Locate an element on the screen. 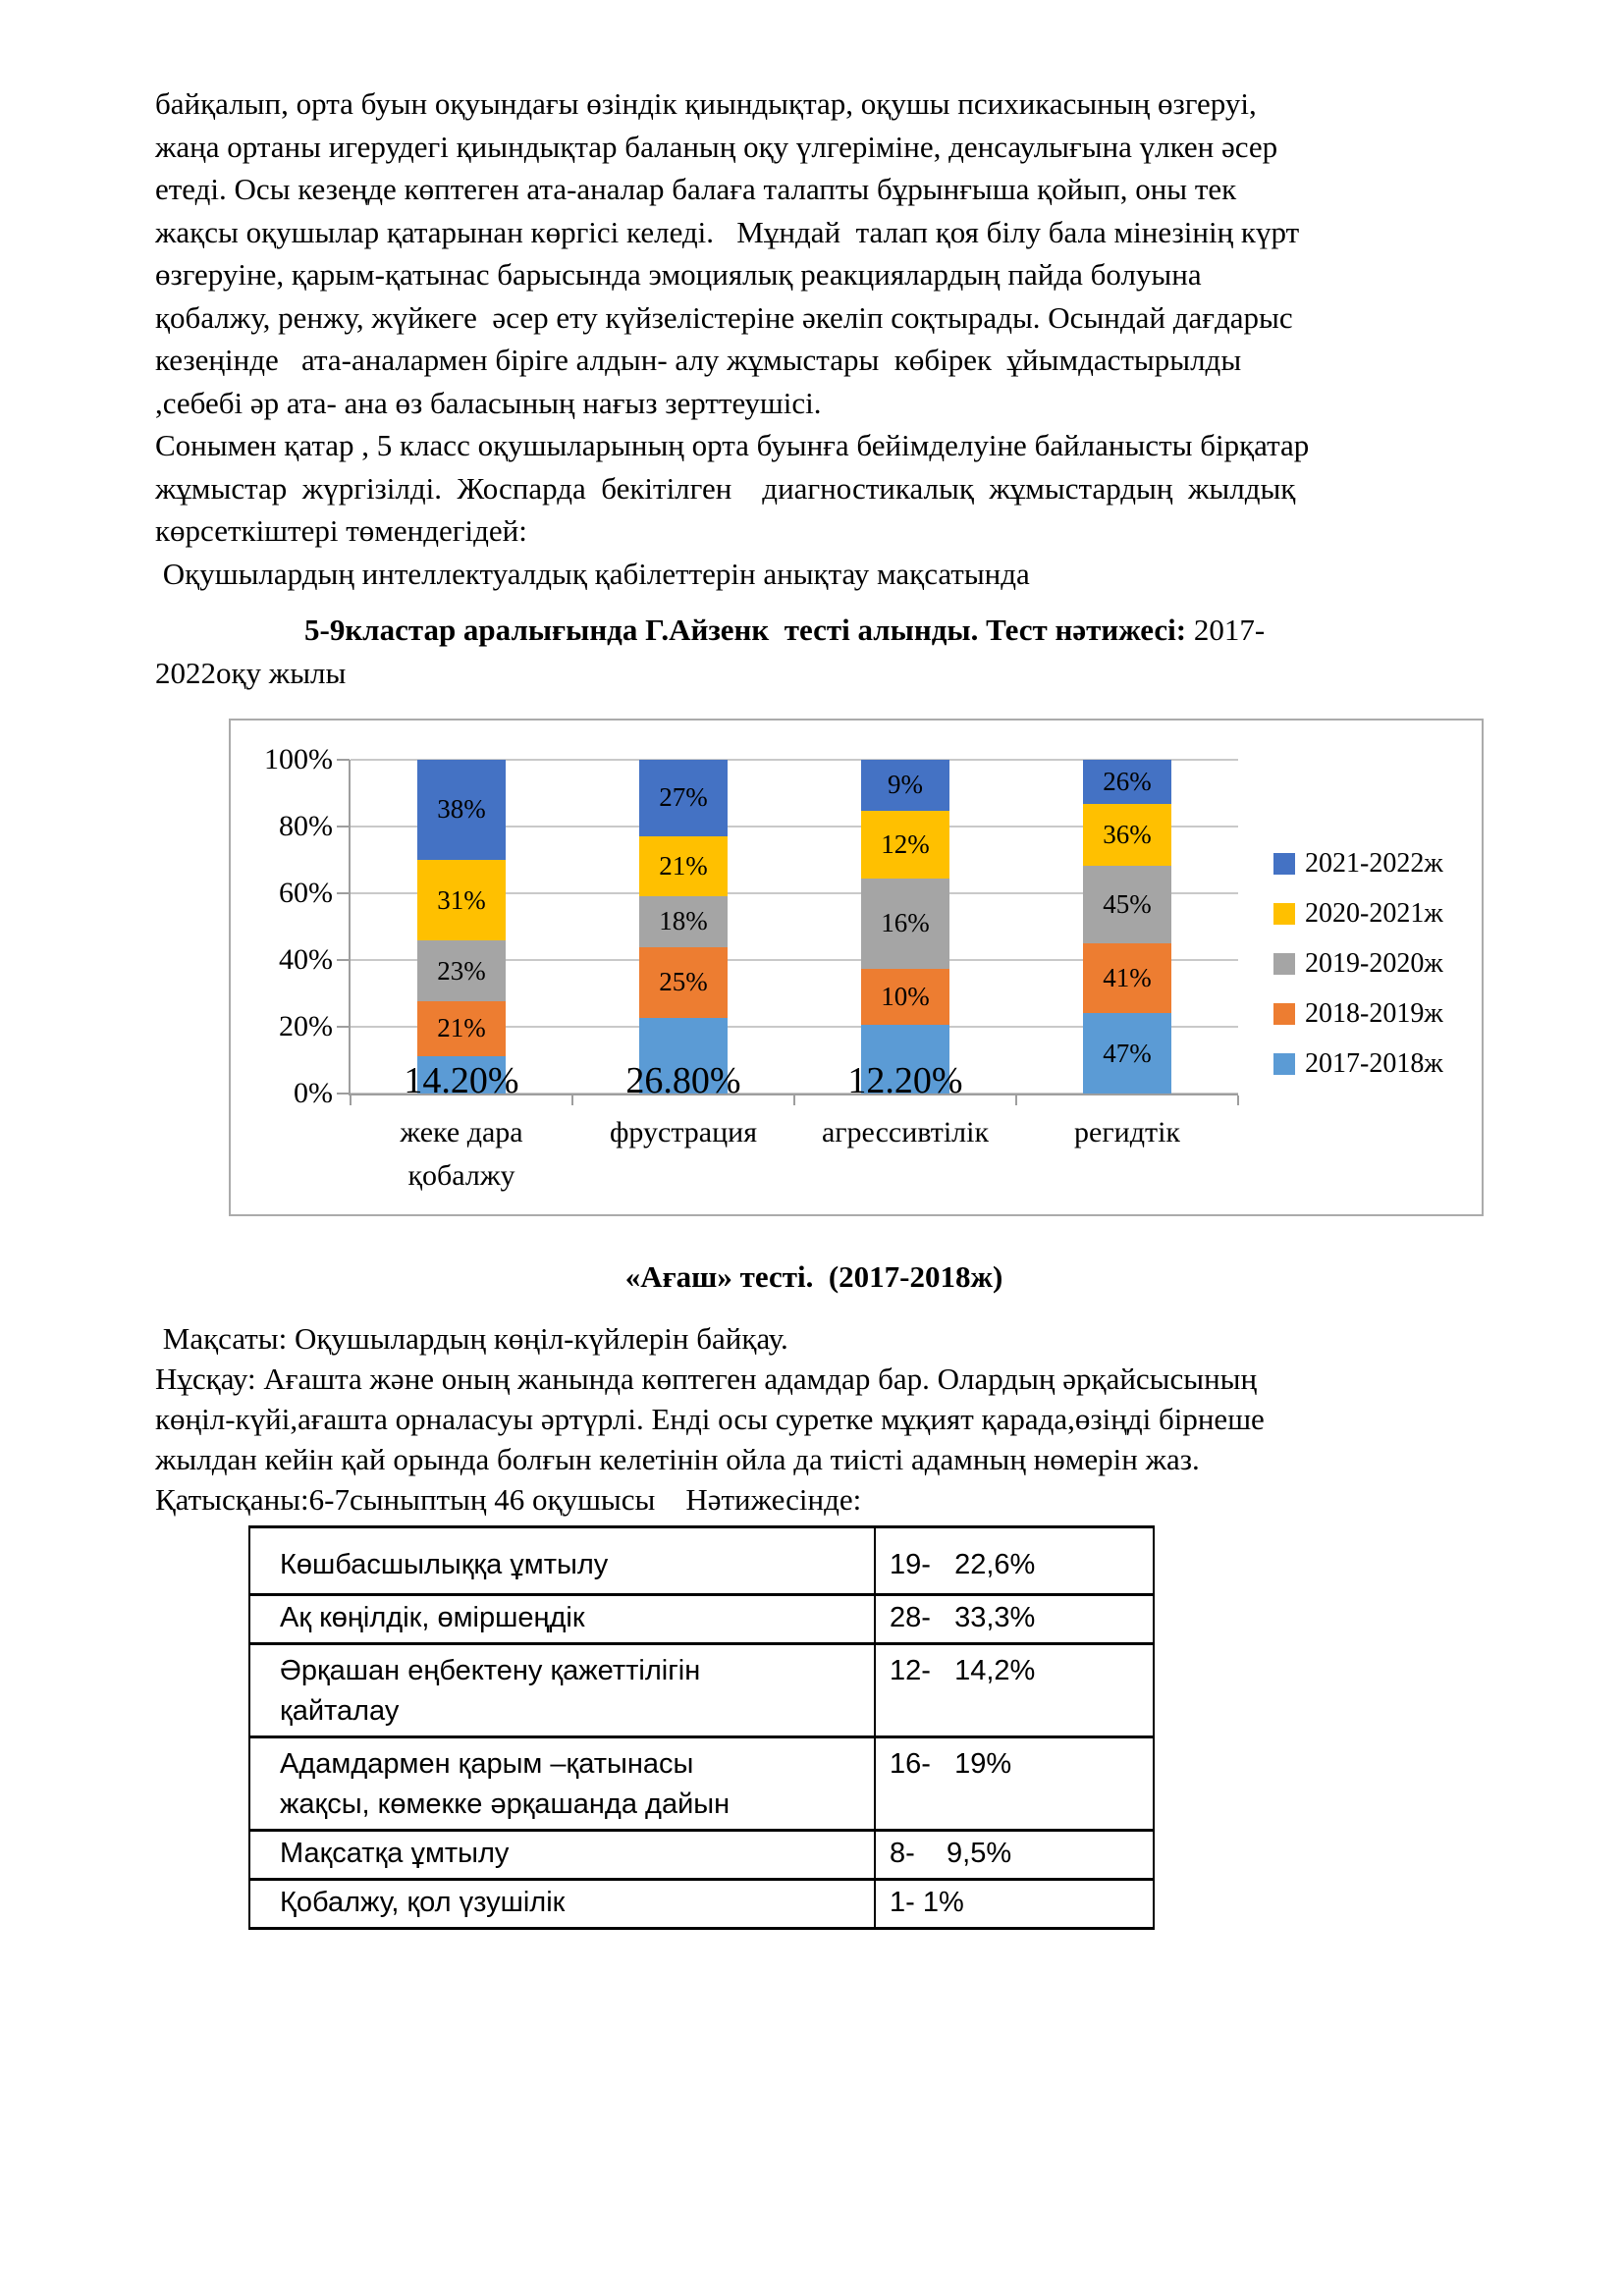 The height and width of the screenshot is (2296, 1624). bar-segment-2017-2018ж: 12.20% is located at coordinates (905, 1062).